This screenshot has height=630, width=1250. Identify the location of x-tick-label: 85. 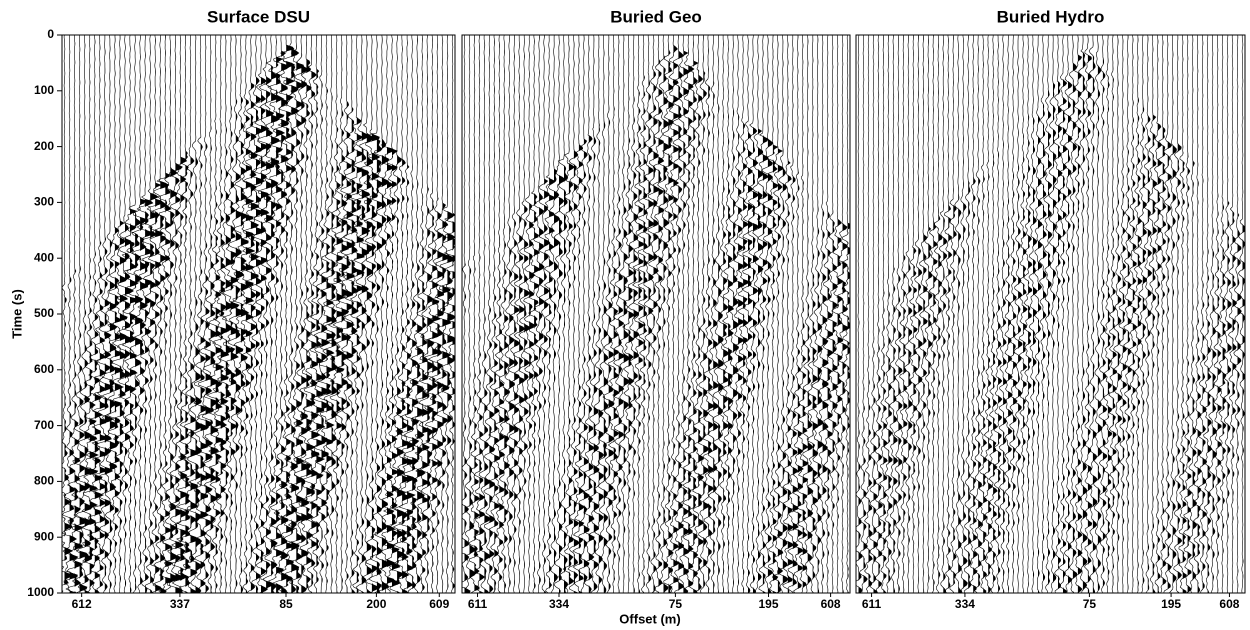
(286, 604).